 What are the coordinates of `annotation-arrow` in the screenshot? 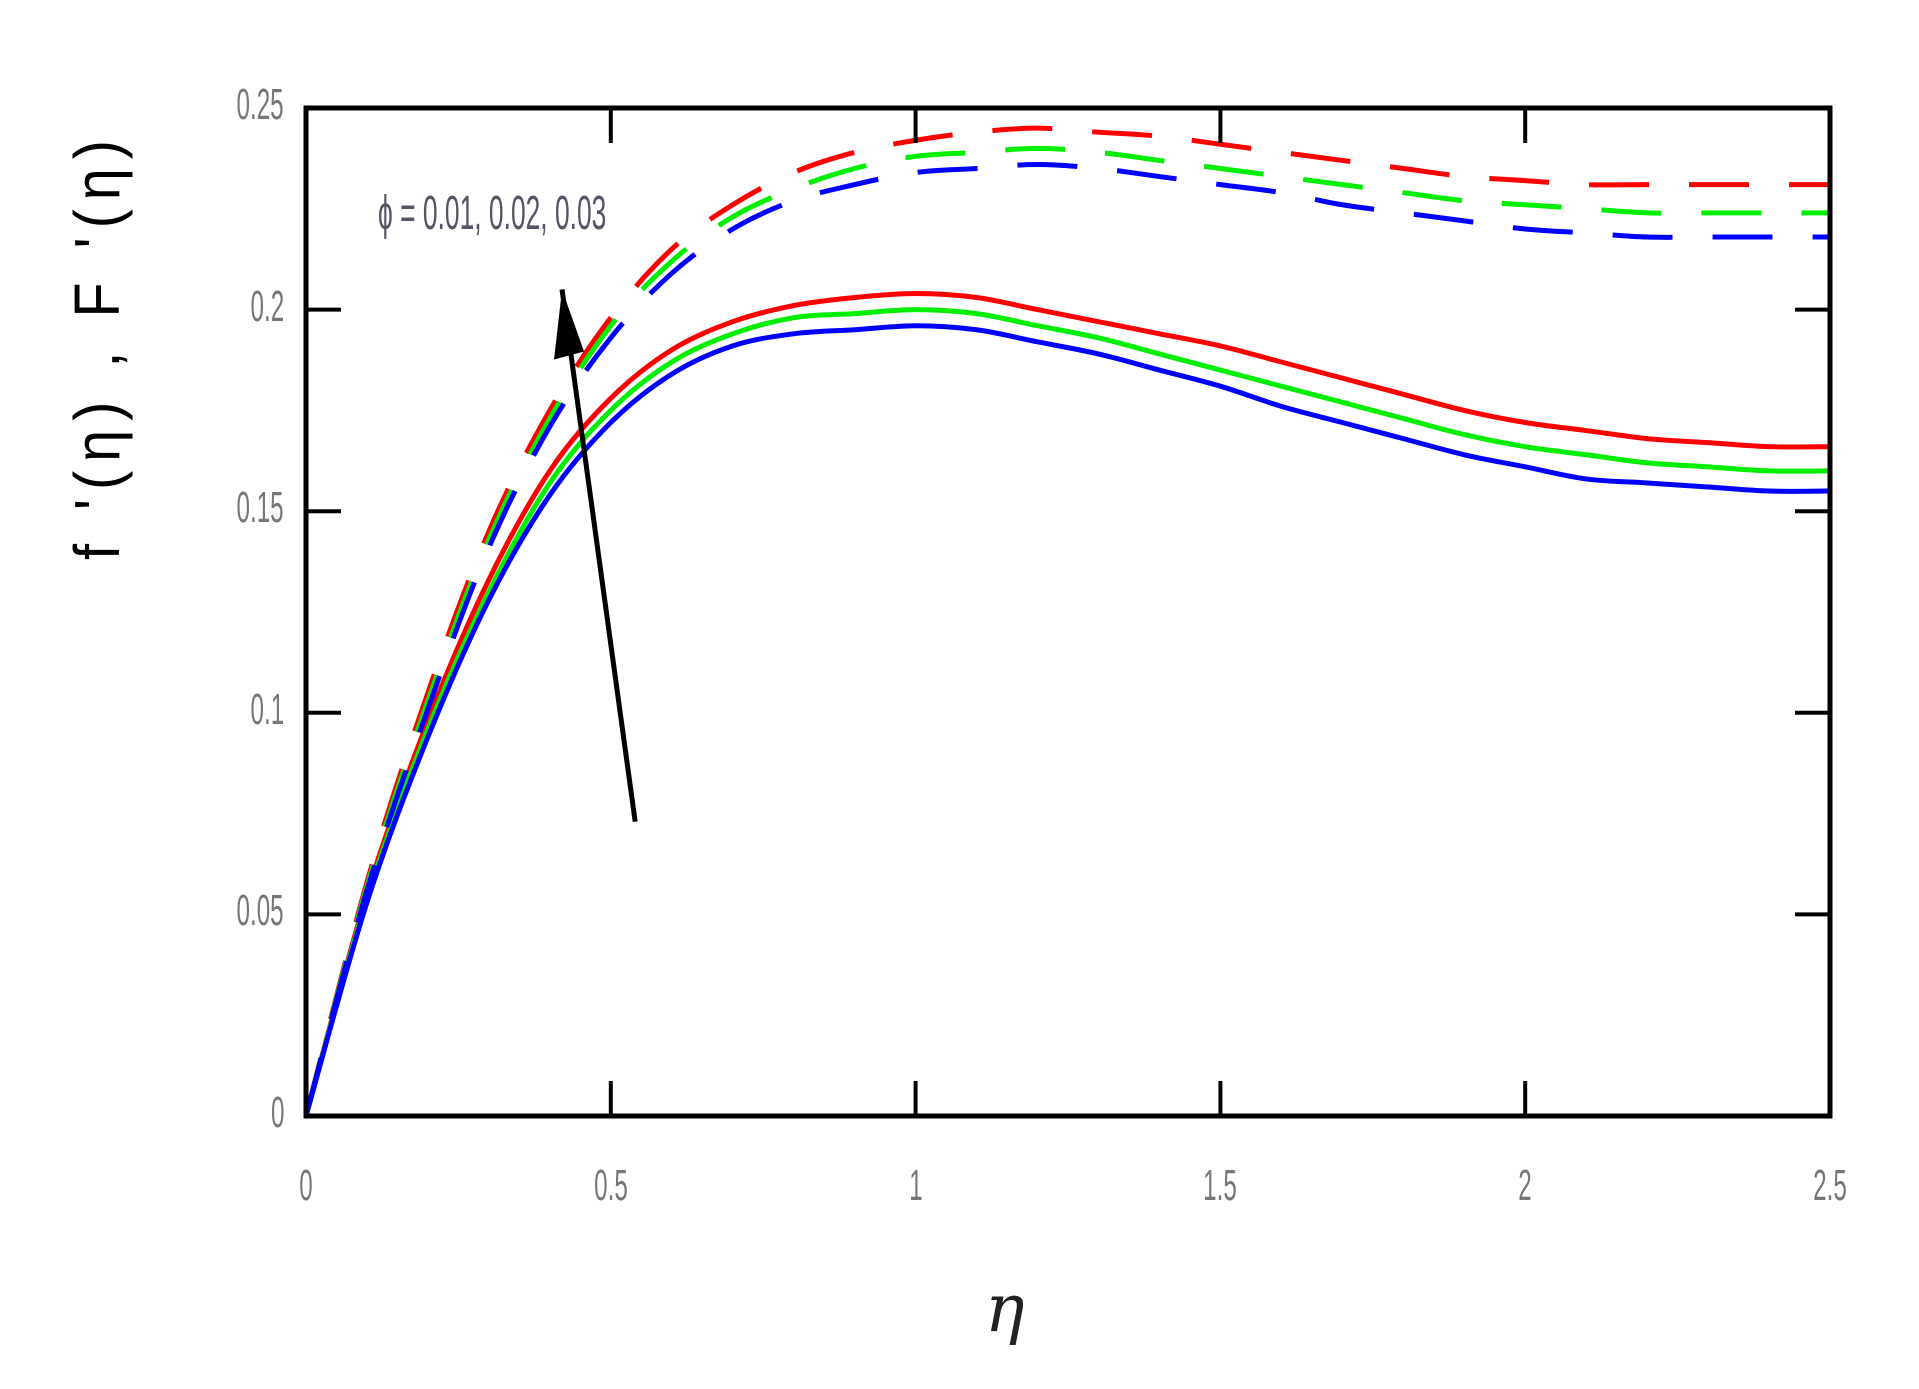 It's located at (596, 556).